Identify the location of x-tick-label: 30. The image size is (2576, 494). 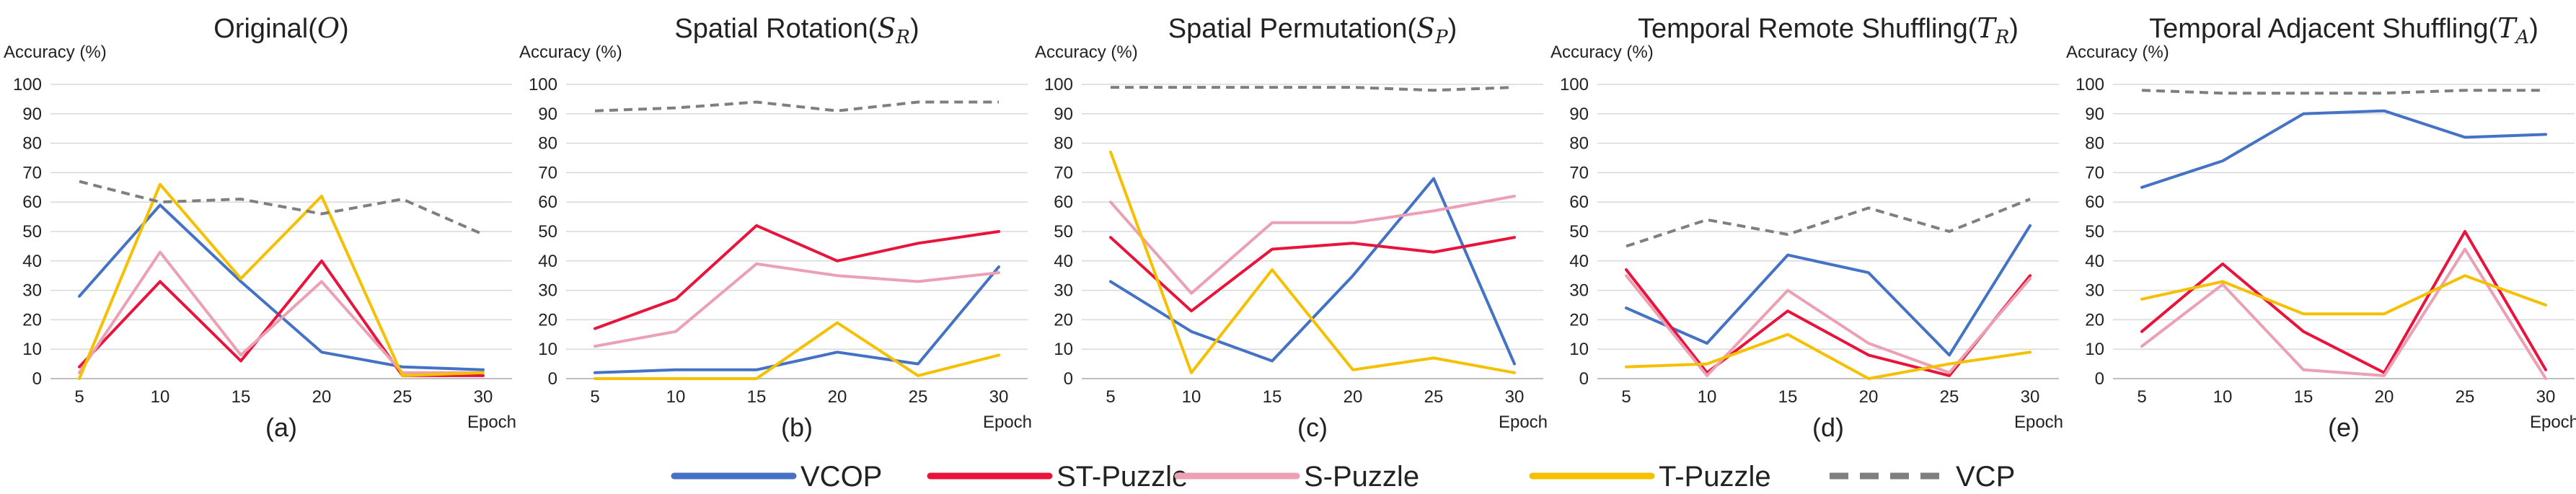
(2030, 397).